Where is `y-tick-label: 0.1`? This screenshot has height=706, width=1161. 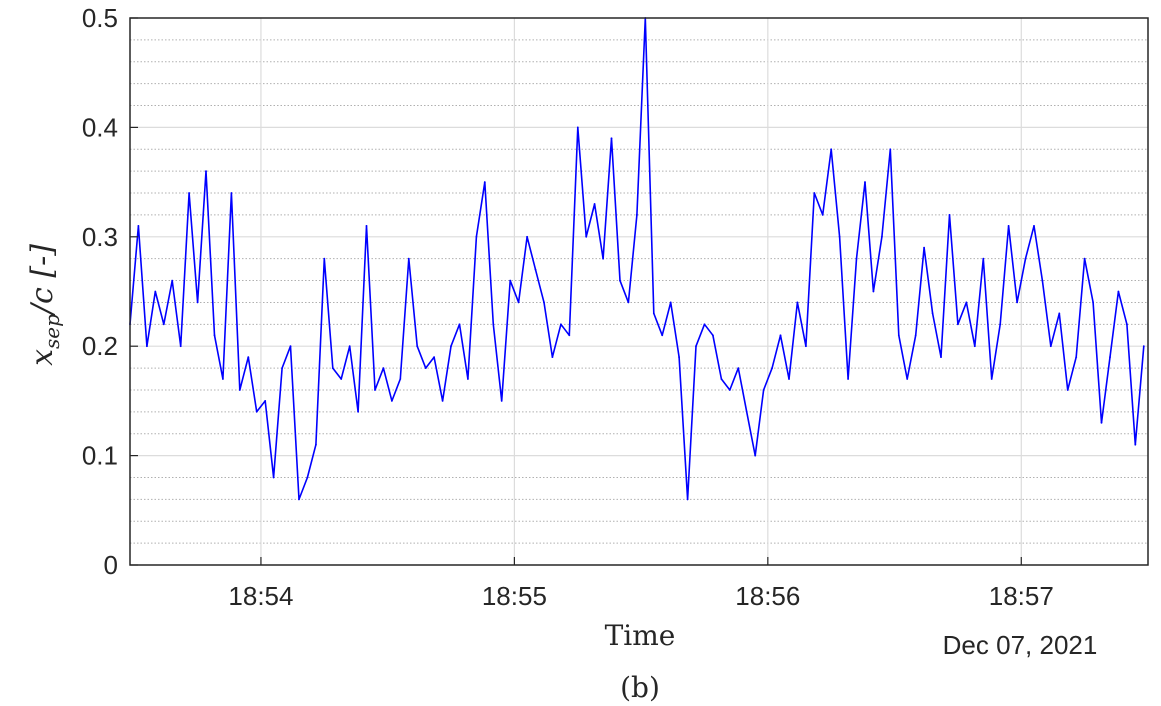 y-tick-label: 0.1 is located at coordinates (100, 456).